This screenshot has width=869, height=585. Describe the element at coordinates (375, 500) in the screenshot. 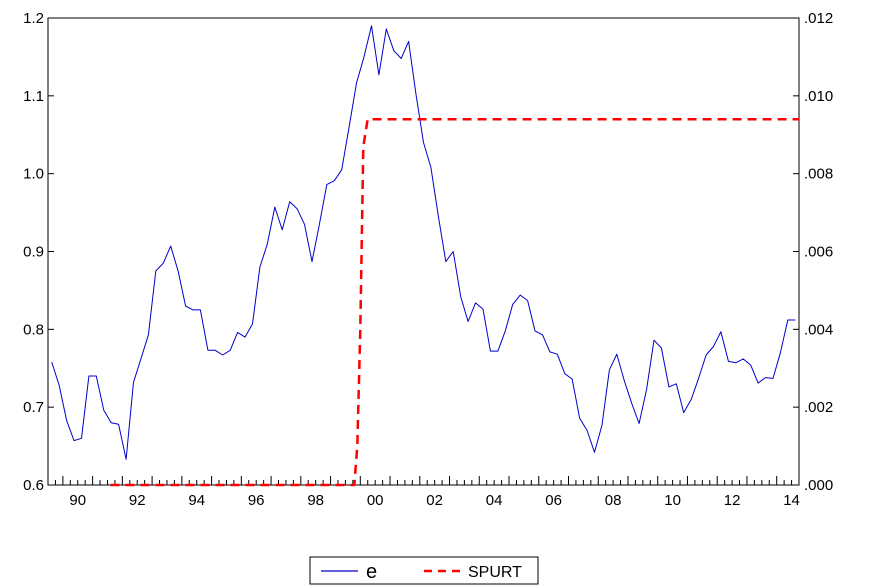

I see `x-tick-label: 00` at that location.